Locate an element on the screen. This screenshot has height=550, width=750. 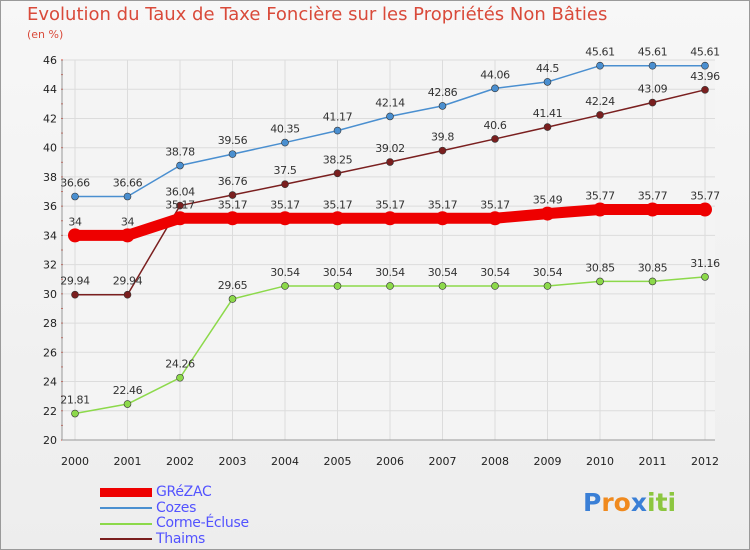
x-tick-label: 2010 is located at coordinates (600, 461).